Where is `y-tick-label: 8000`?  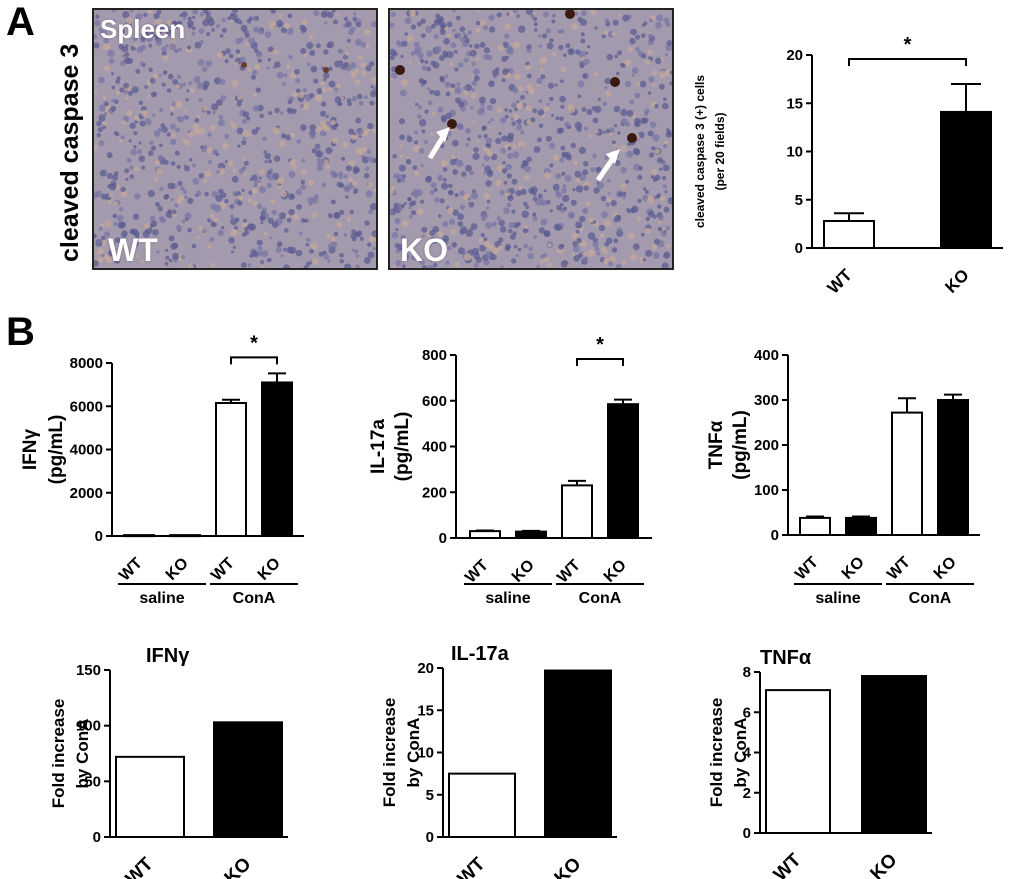 y-tick-label: 8000 is located at coordinates (86, 363).